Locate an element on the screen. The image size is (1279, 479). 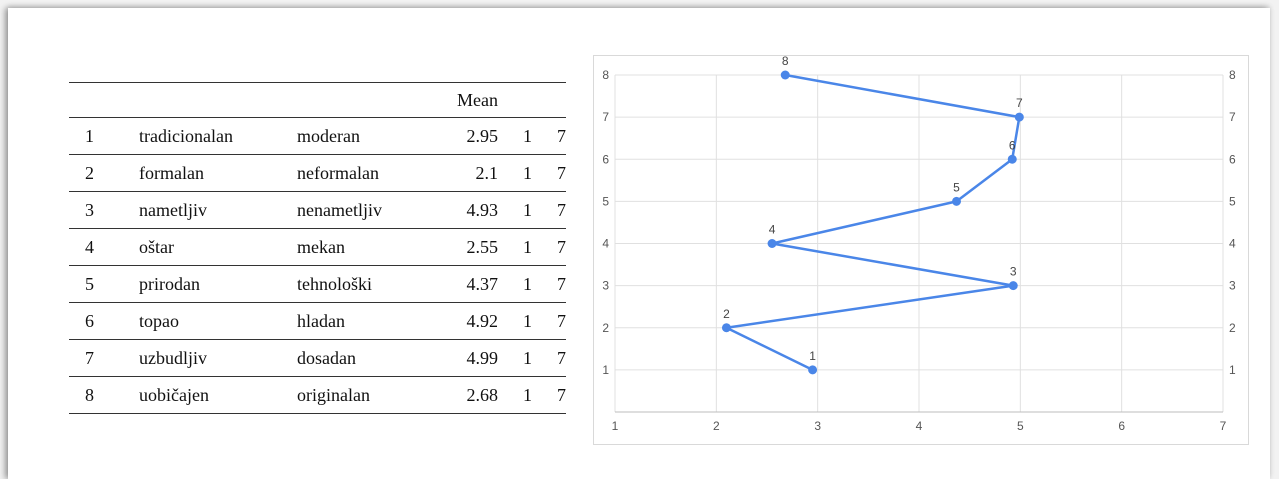
y-tick-label-left: 5 is located at coordinates (605, 201).